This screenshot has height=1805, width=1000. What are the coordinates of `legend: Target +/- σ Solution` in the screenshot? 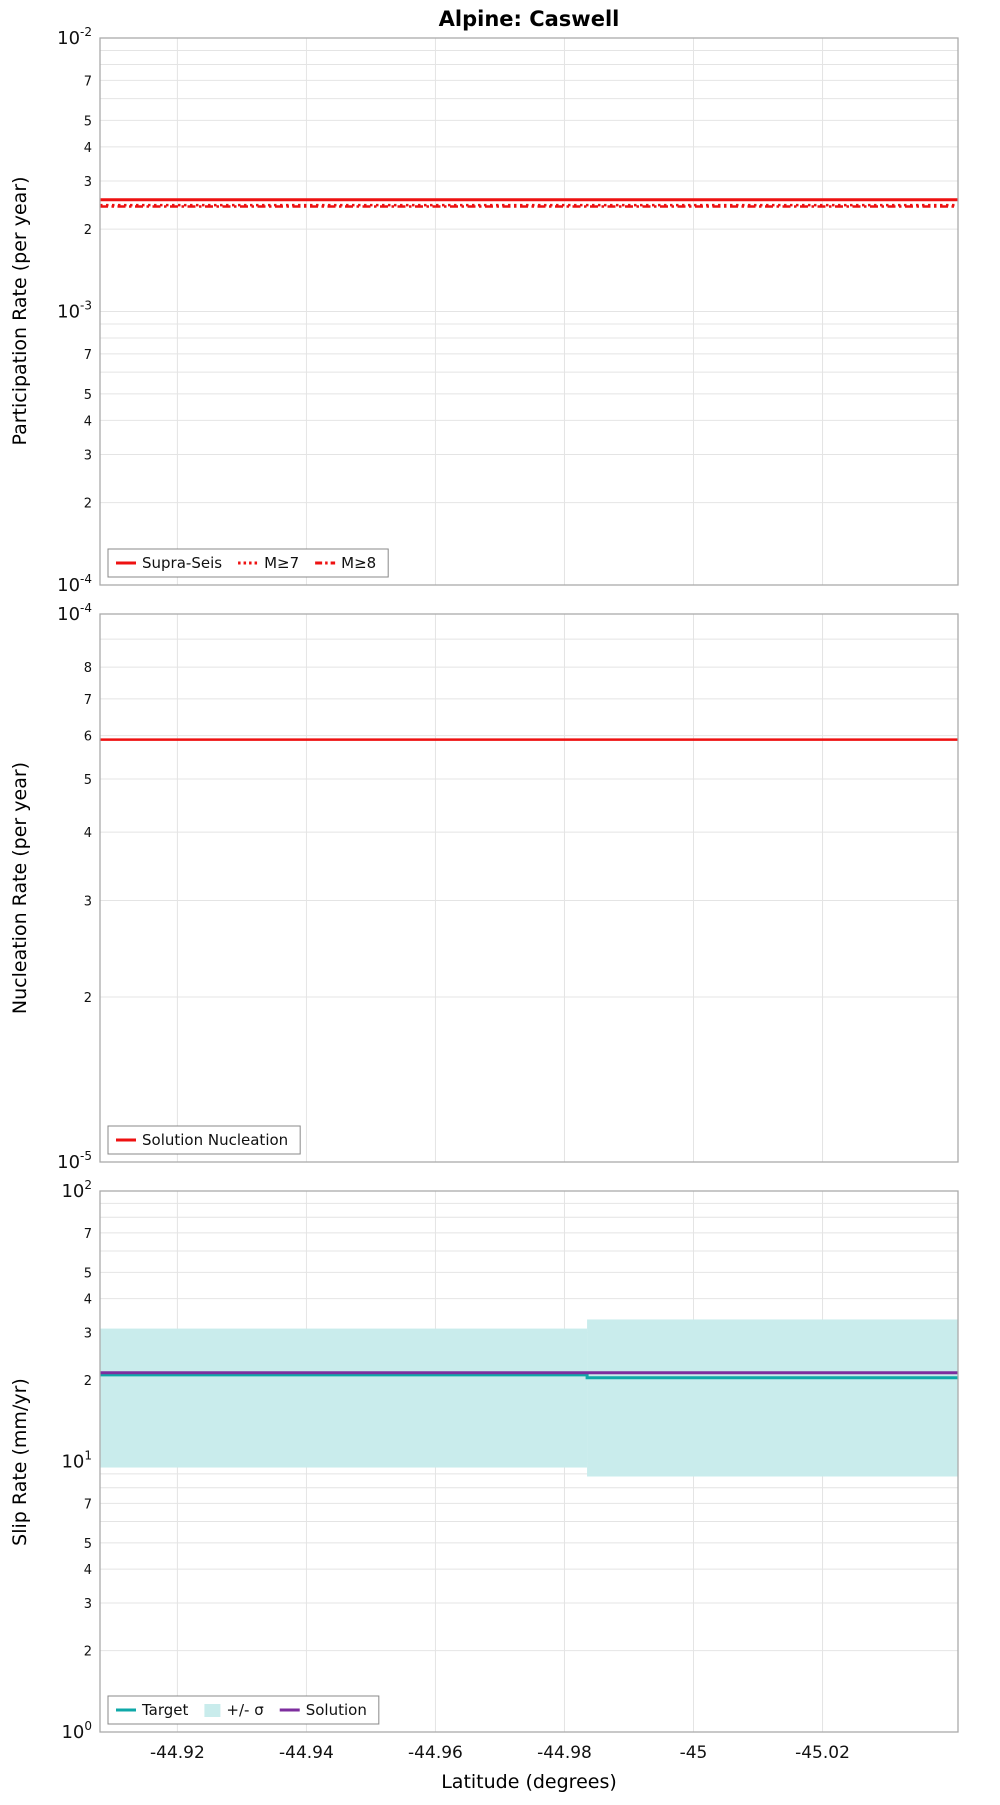 It's located at (243, 1710).